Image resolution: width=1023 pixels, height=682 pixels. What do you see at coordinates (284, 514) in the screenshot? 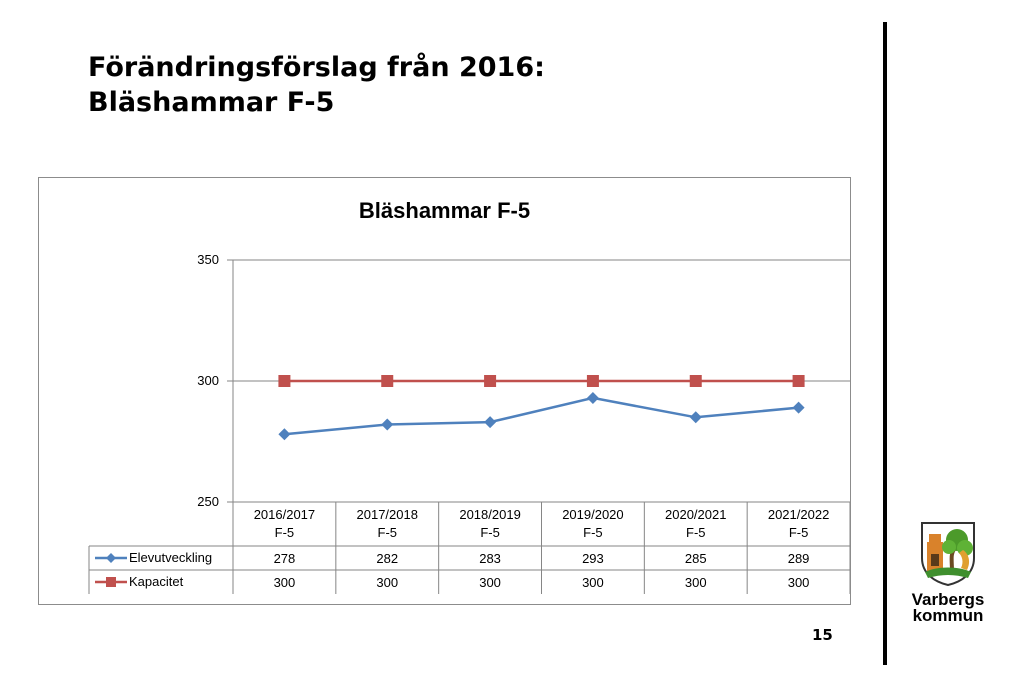
I see `category-label: 2016/2017` at bounding box center [284, 514].